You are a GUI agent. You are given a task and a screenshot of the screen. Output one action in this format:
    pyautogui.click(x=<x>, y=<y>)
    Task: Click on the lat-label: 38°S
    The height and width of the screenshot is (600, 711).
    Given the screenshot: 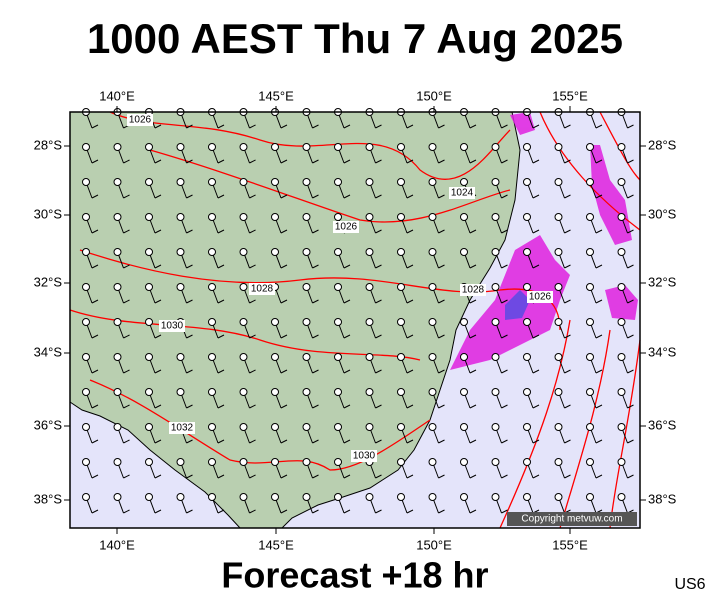 What is the action you would take?
    pyautogui.click(x=662, y=498)
    